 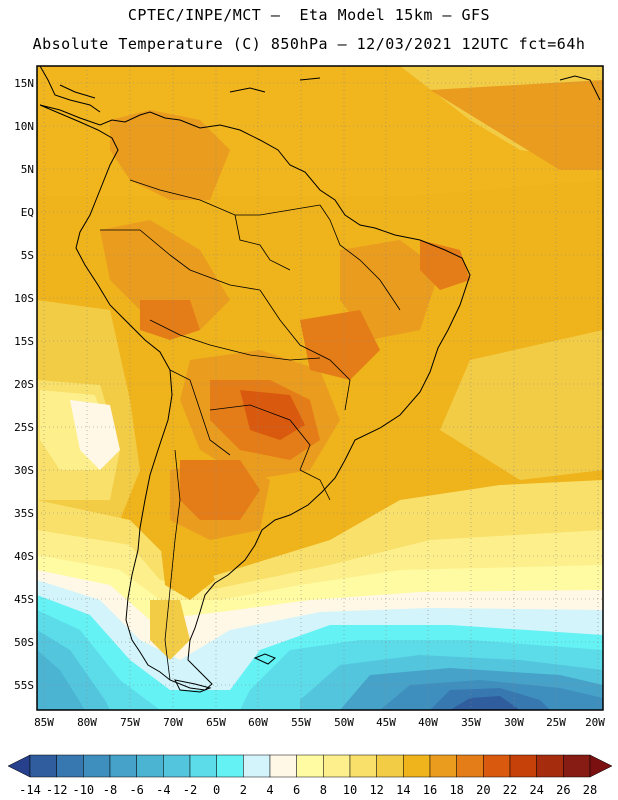 What do you see at coordinates (27, 169) in the screenshot?
I see `lat-label: 5N` at bounding box center [27, 169].